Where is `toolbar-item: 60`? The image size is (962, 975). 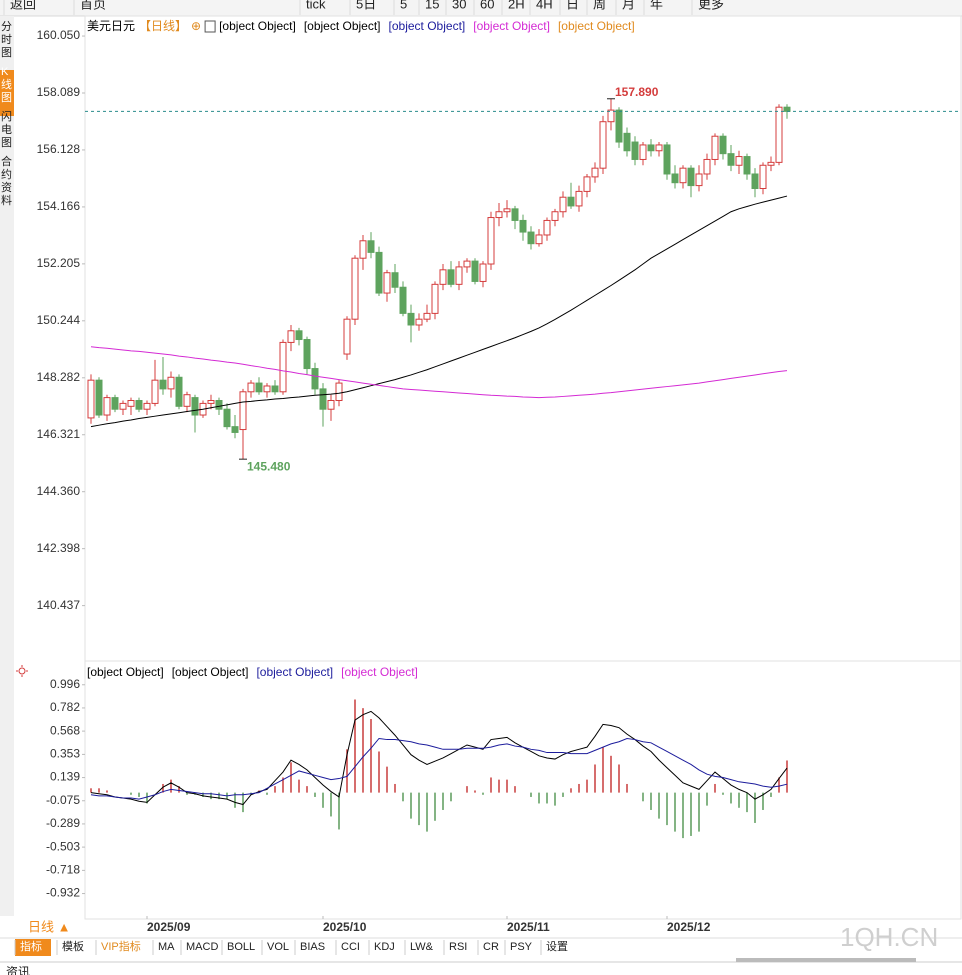
toolbar-item: 60 is located at coordinates (487, 5).